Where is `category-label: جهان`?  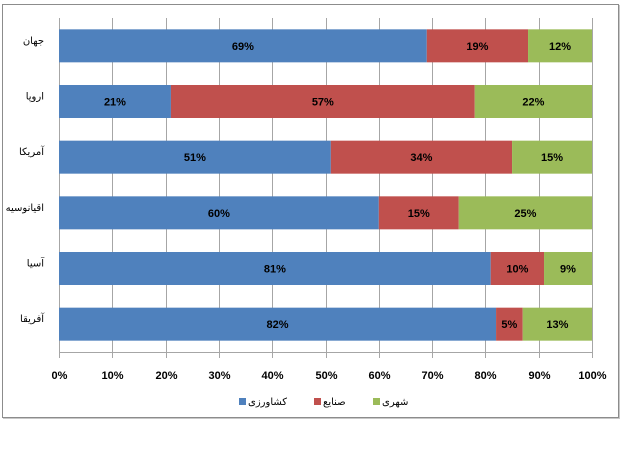 category-label: جهان is located at coordinates (33, 41).